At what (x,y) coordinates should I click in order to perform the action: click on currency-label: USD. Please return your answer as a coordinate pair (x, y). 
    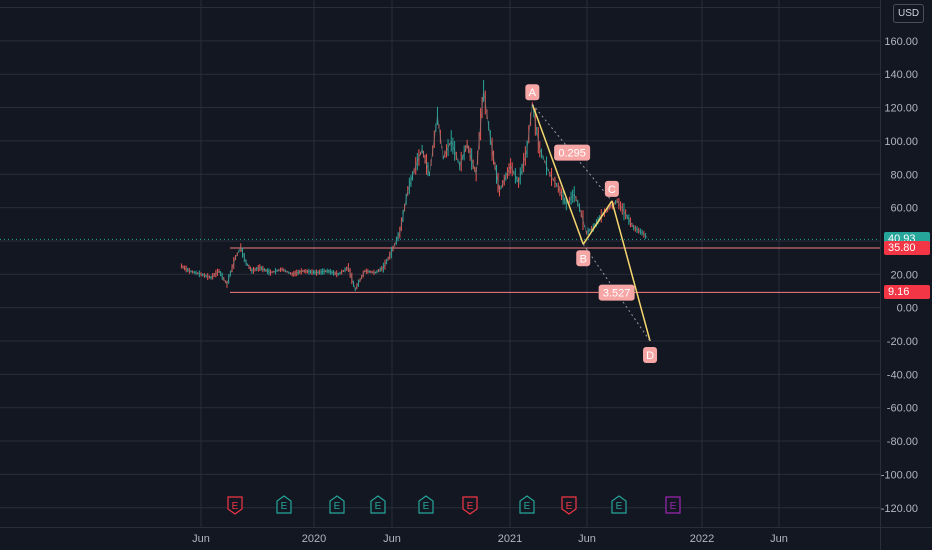
    Looking at the image, I should click on (909, 13).